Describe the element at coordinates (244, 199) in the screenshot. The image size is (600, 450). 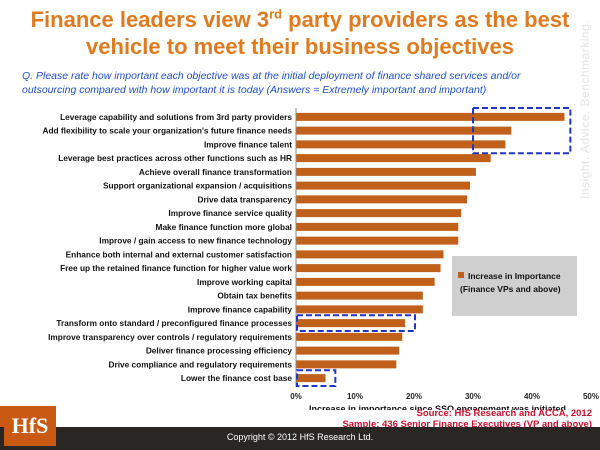
I see `category-label: Drive data transparency` at that location.